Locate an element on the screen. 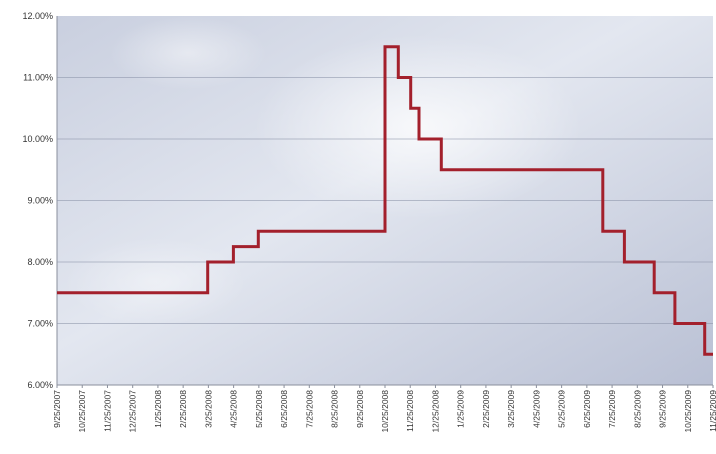 The width and height of the screenshot is (716, 454). x-tick-label: 5/25/2008 is located at coordinates (259, 409).